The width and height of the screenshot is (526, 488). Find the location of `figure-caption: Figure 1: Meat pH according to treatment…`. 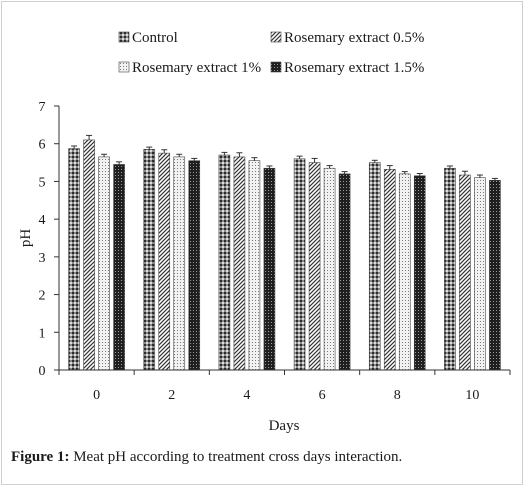

figure-caption: Figure 1: Meat pH according to treatment… is located at coordinates (263, 457).